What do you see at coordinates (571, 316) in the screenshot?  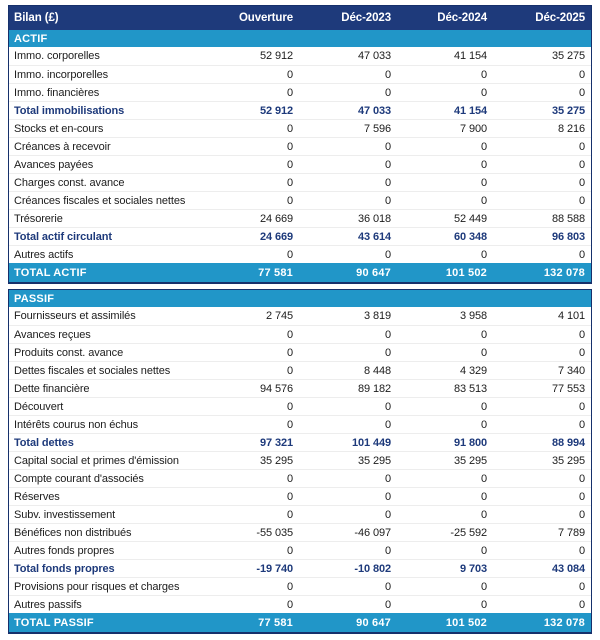 I see `row-value: 4 101` at bounding box center [571, 316].